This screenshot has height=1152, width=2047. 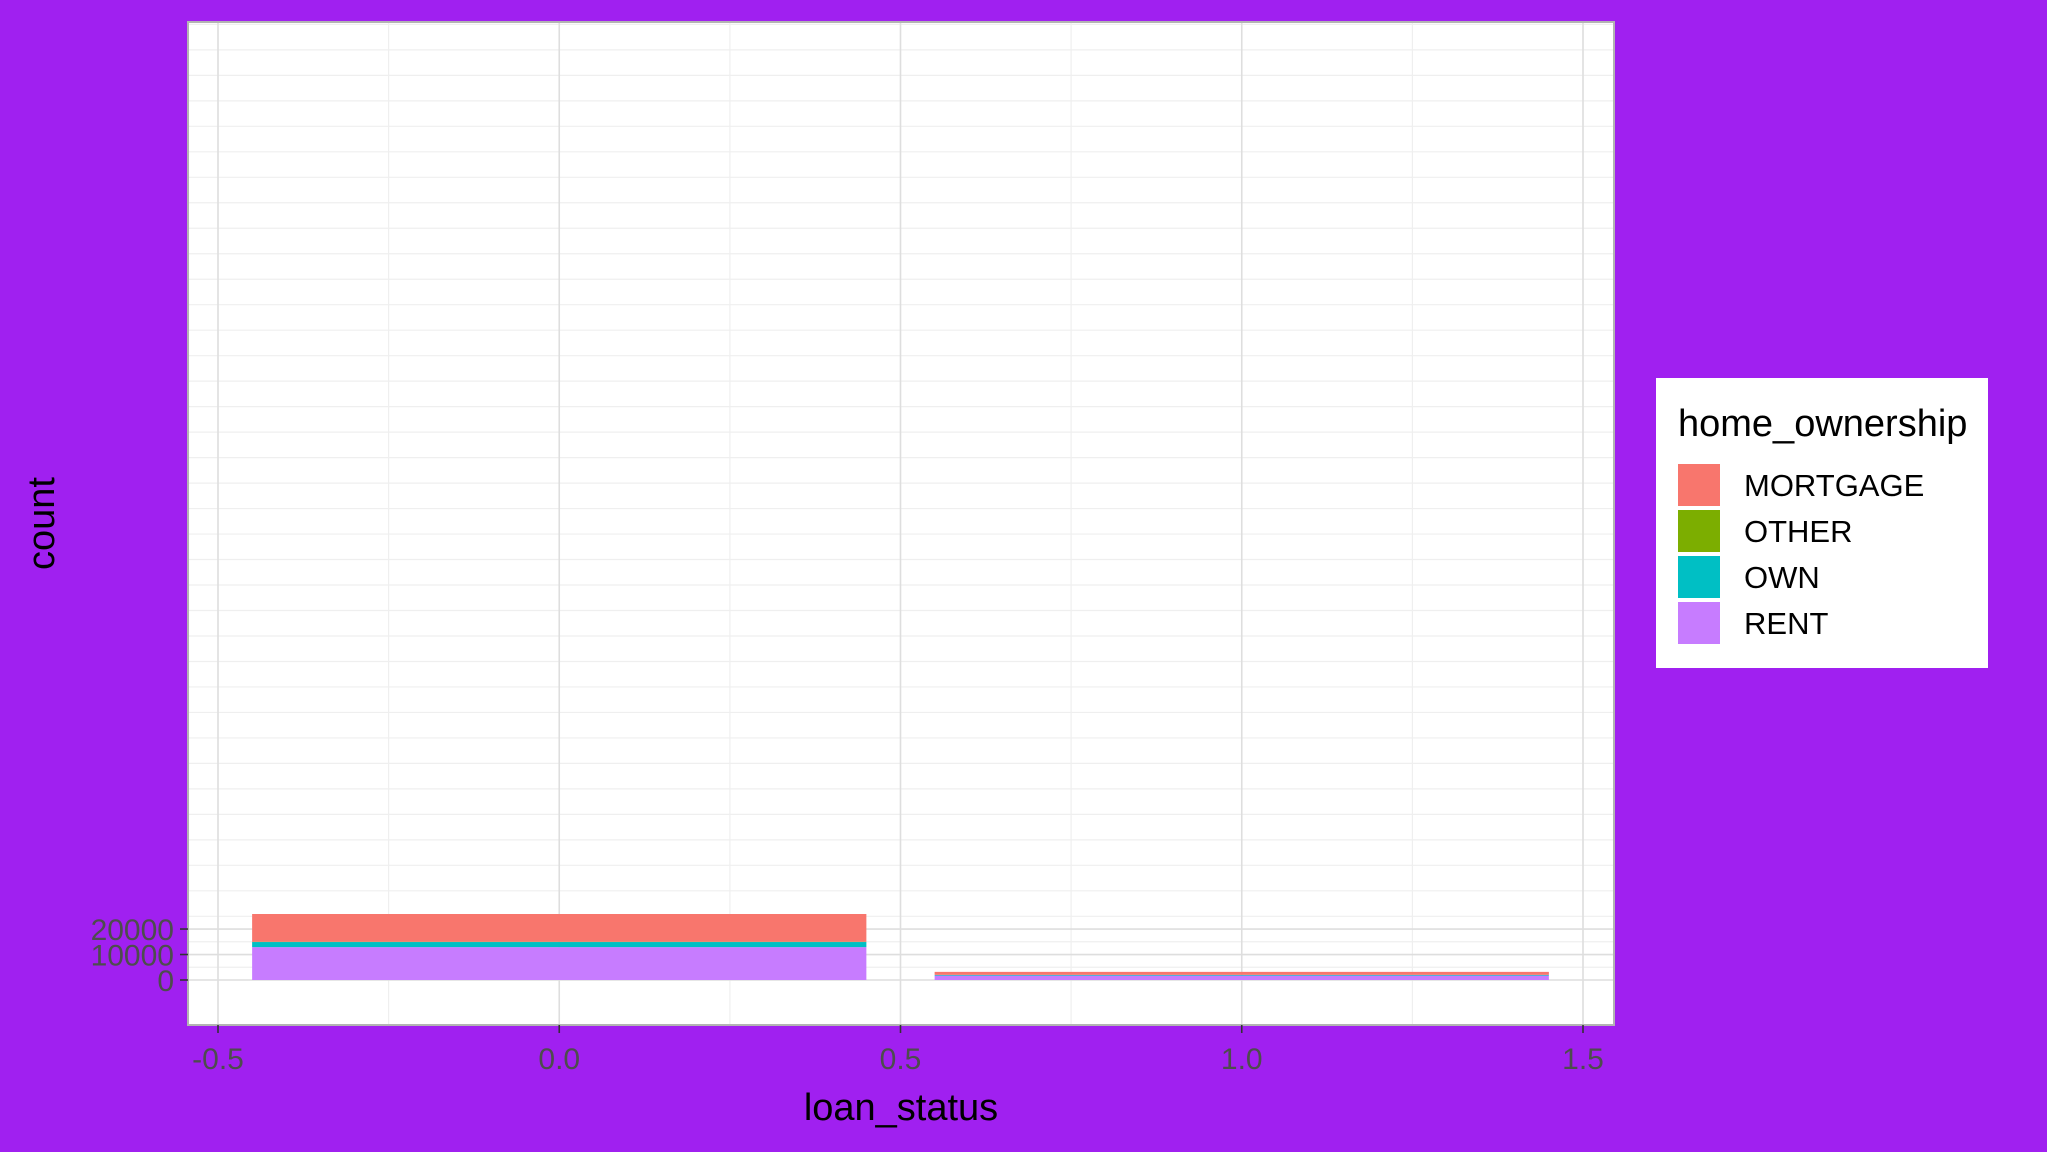 I want to click on x-axis-title: loan_status, so click(x=901, y=1108).